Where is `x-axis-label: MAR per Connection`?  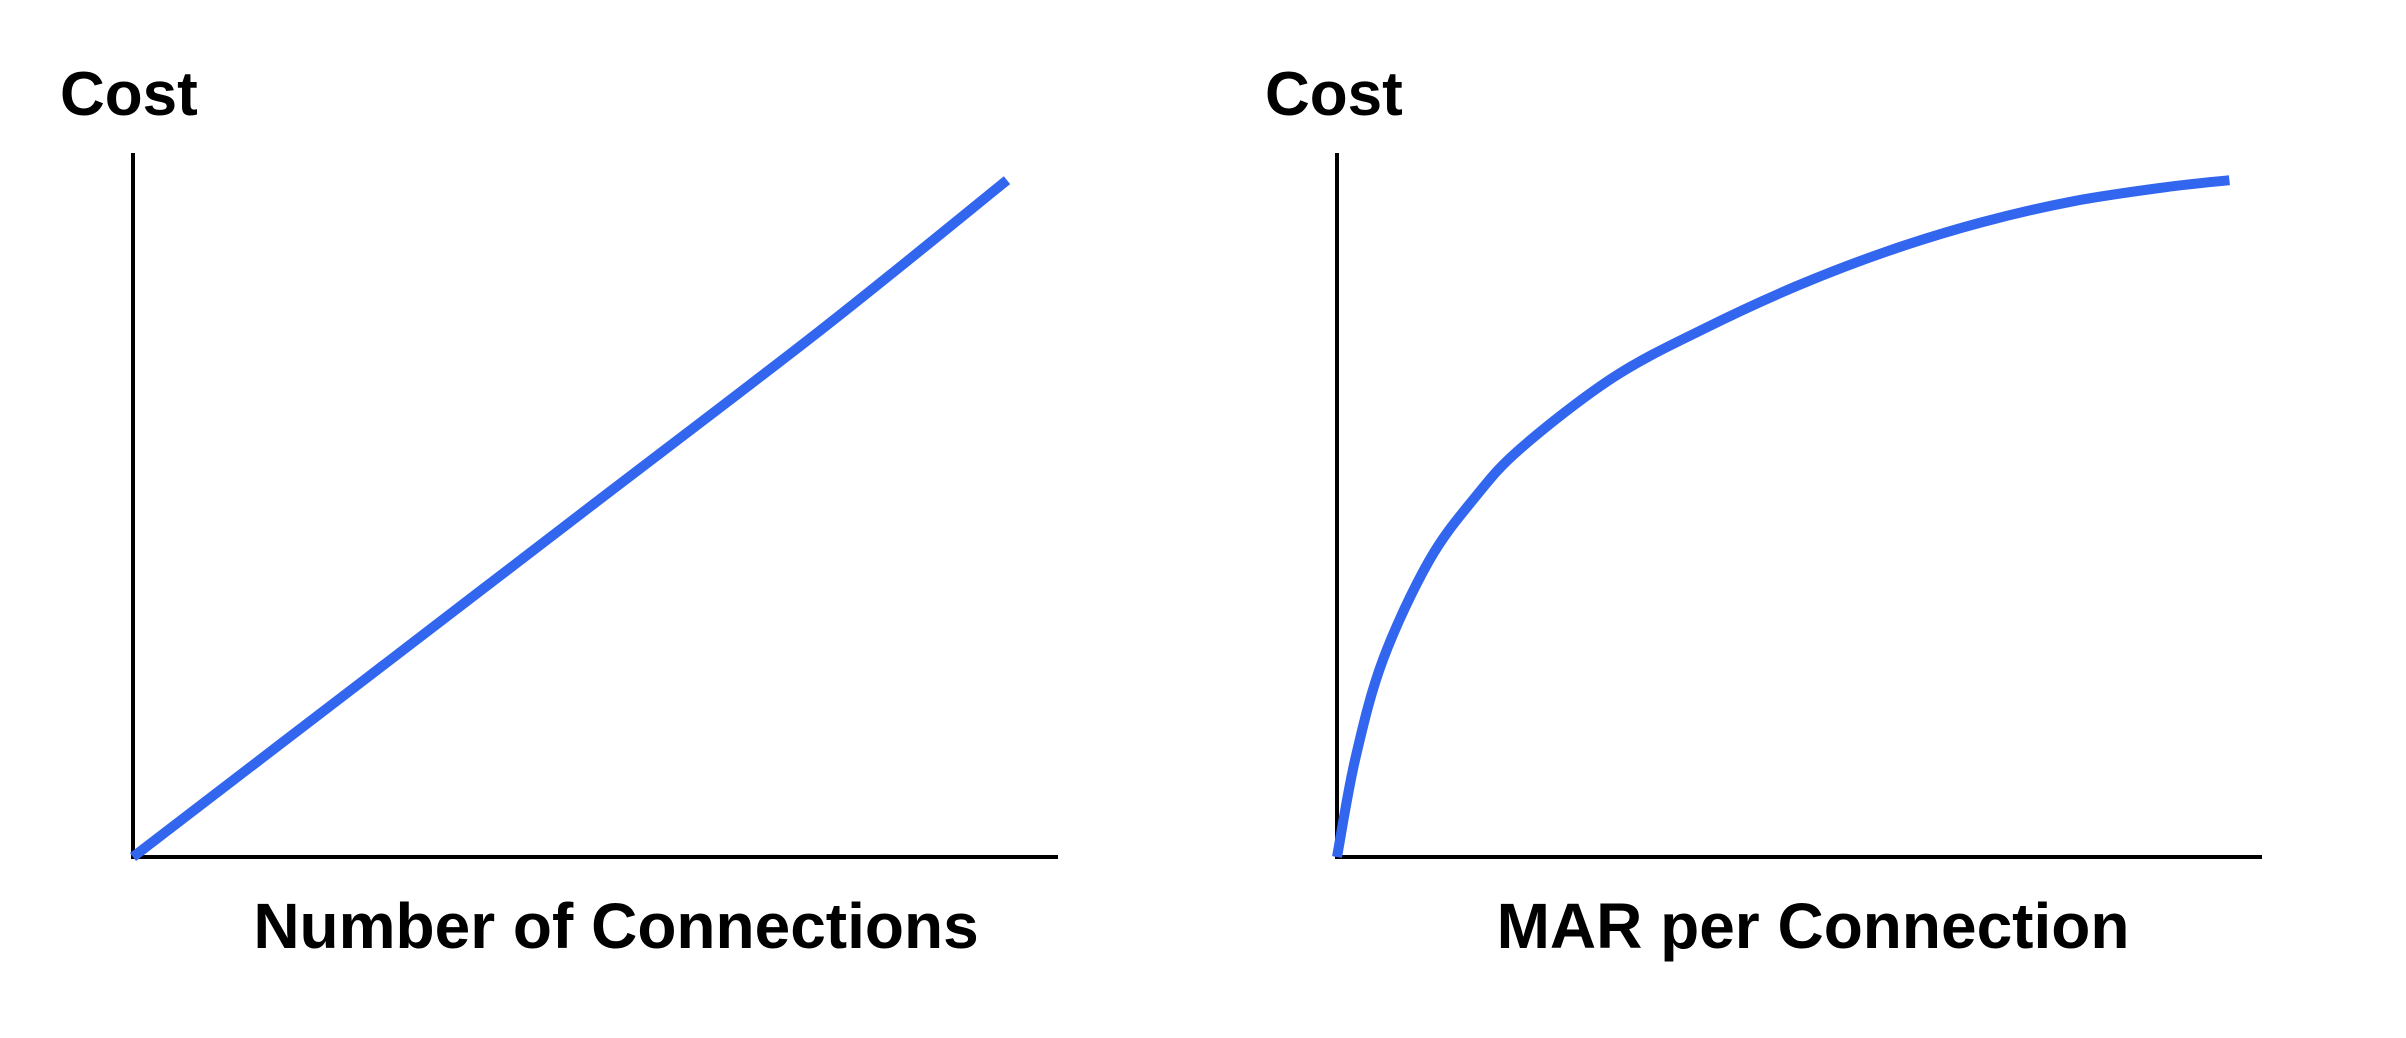
x-axis-label: MAR per Connection is located at coordinates (1813, 926).